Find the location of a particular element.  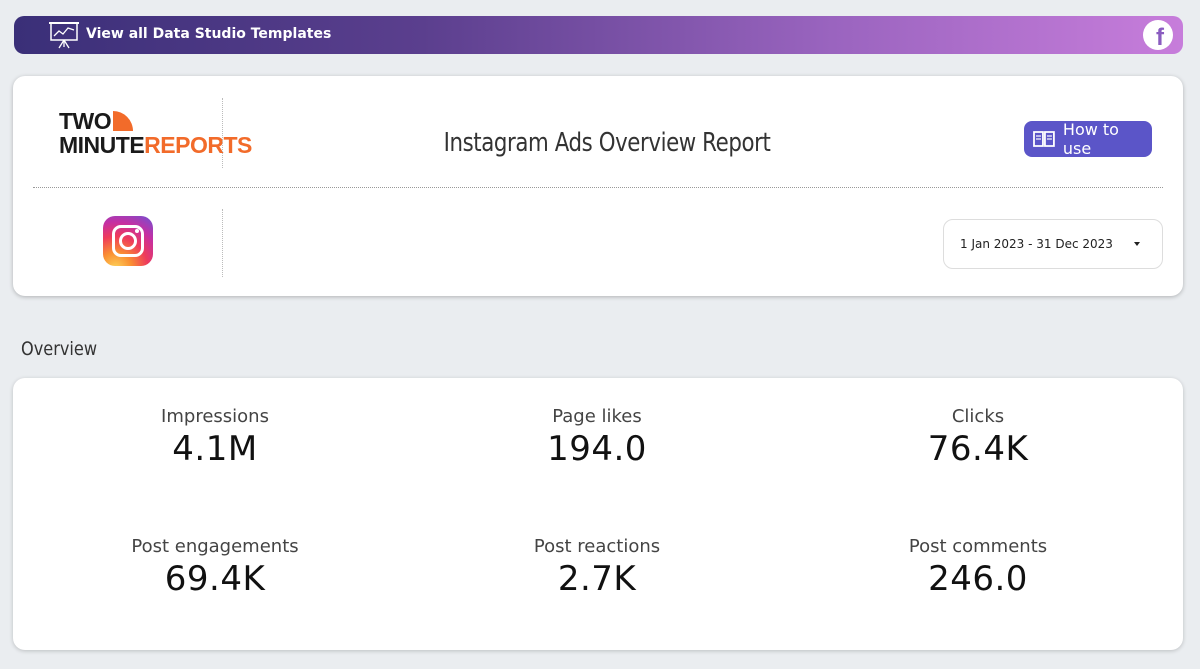

metric-post-reactions: Post reactions 2.7K is located at coordinates (597, 567).